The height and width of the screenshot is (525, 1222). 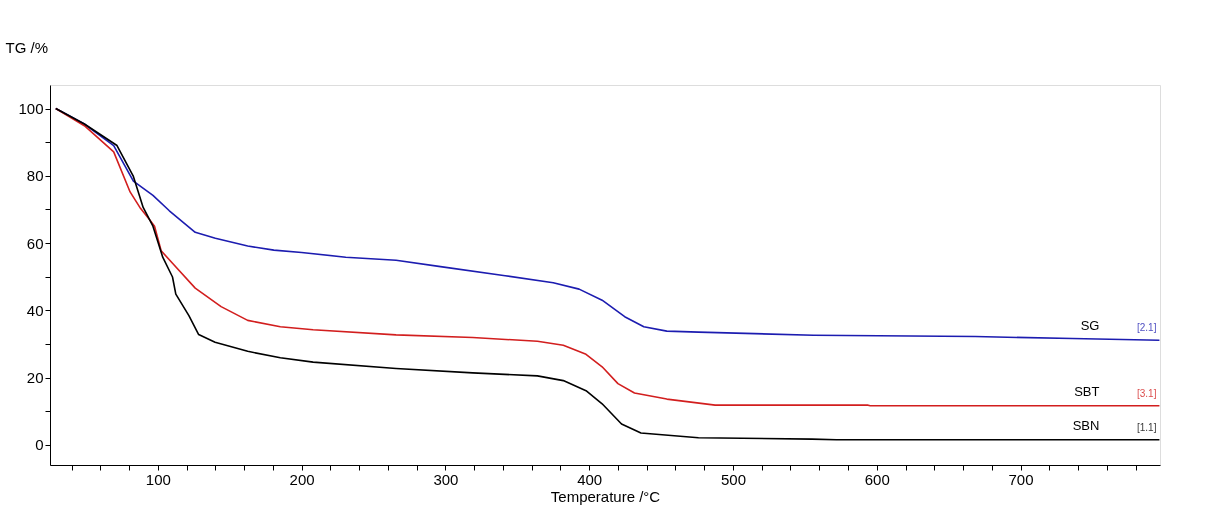 I want to click on y-tick-label: 60, so click(x=35, y=243).